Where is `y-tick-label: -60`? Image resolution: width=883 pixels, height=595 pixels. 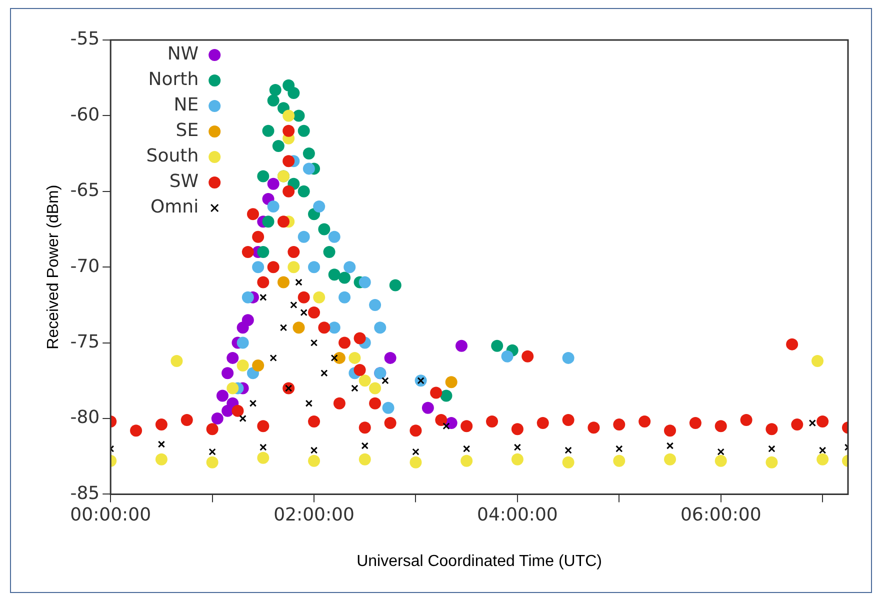
y-tick-label: -60 is located at coordinates (85, 115).